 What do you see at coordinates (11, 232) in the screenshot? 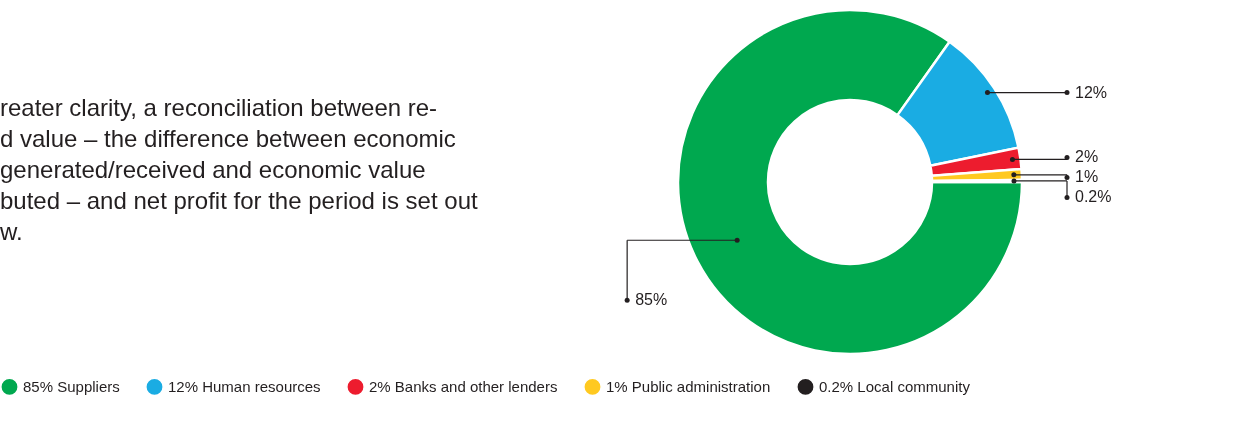
I see `text: w.` at bounding box center [11, 232].